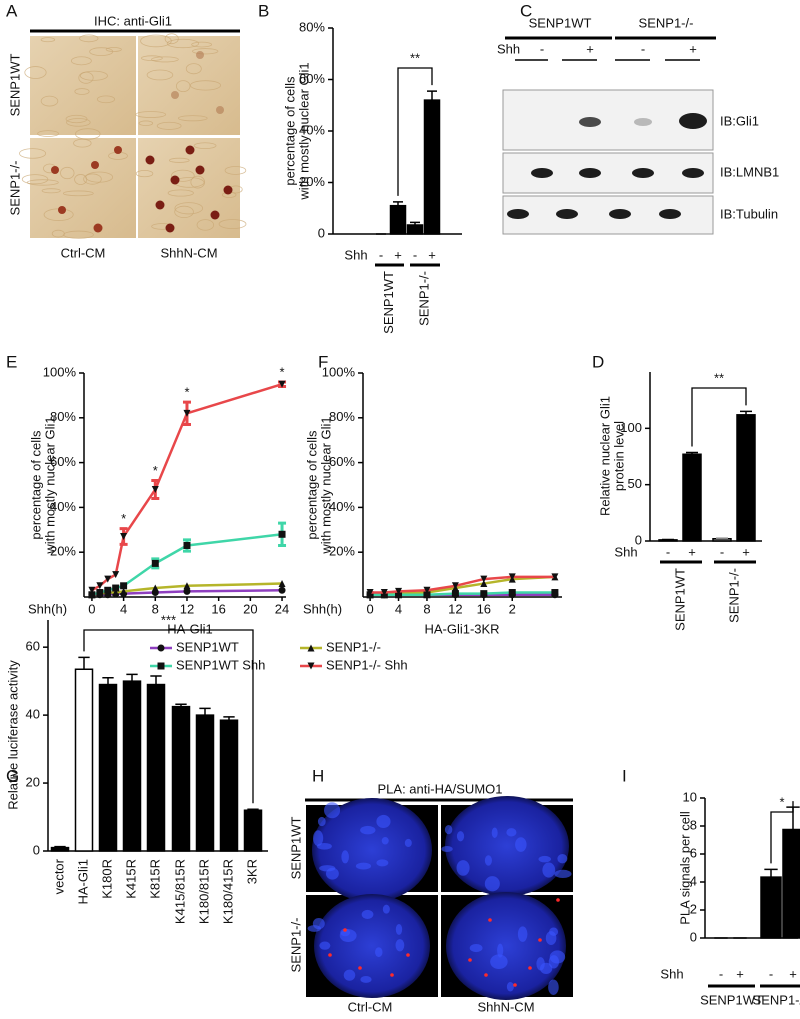 This screenshot has width=800, height=1019. I want to click on y-axis-label: PLA signals per cell, so click(684, 868).